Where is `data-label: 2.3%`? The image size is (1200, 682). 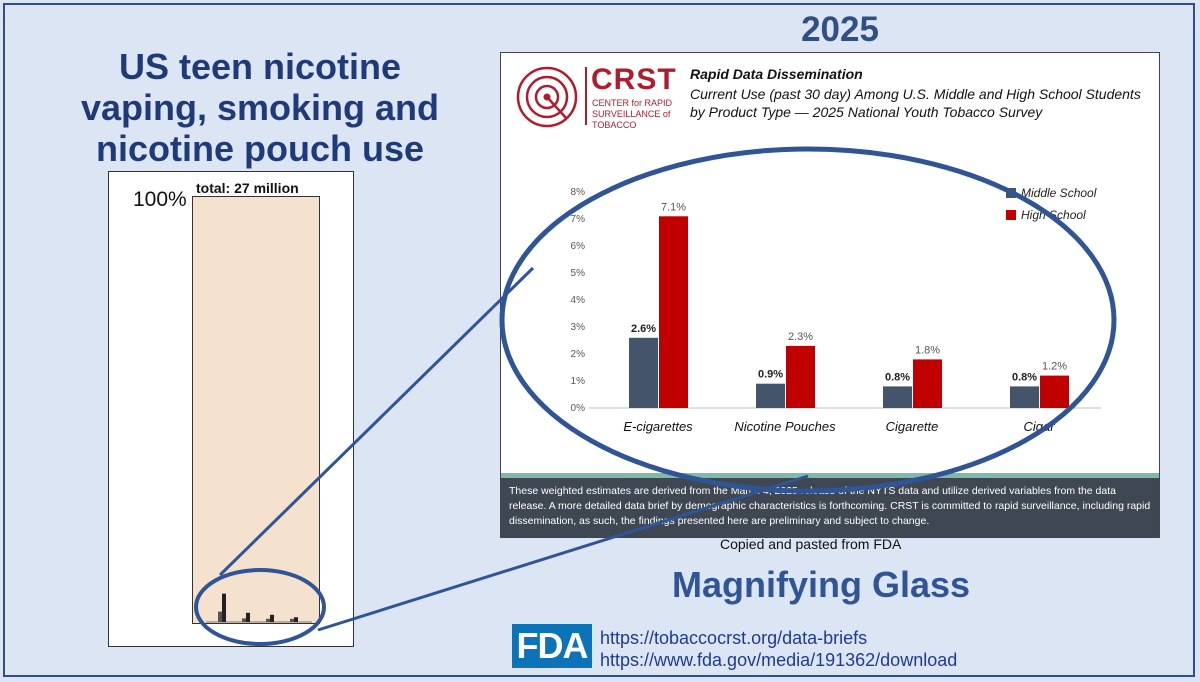
data-label: 2.3% is located at coordinates (800, 337).